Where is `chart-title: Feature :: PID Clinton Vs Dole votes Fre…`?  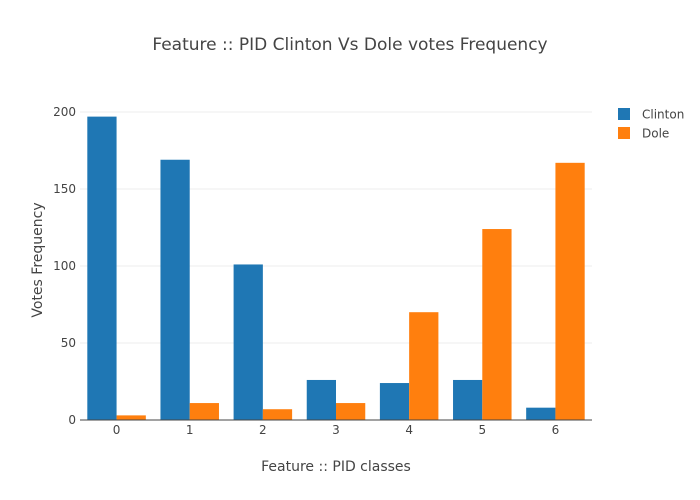
chart-title: Feature :: PID Clinton Vs Dole votes Fre… is located at coordinates (349, 45).